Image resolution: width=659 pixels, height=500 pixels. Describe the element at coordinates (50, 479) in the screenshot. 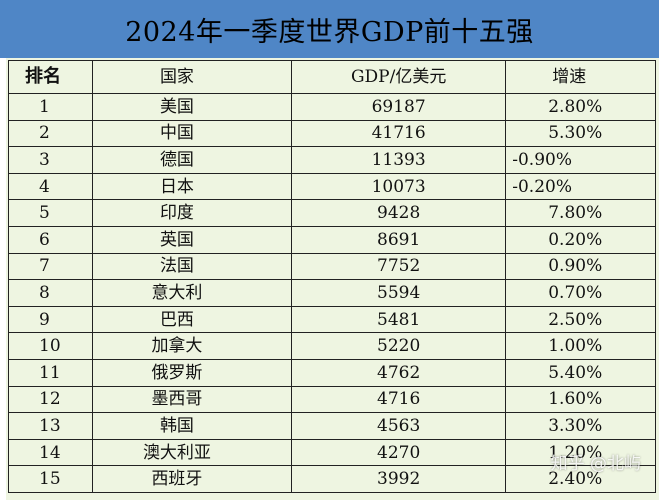

I see `rank-cell: 15` at that location.